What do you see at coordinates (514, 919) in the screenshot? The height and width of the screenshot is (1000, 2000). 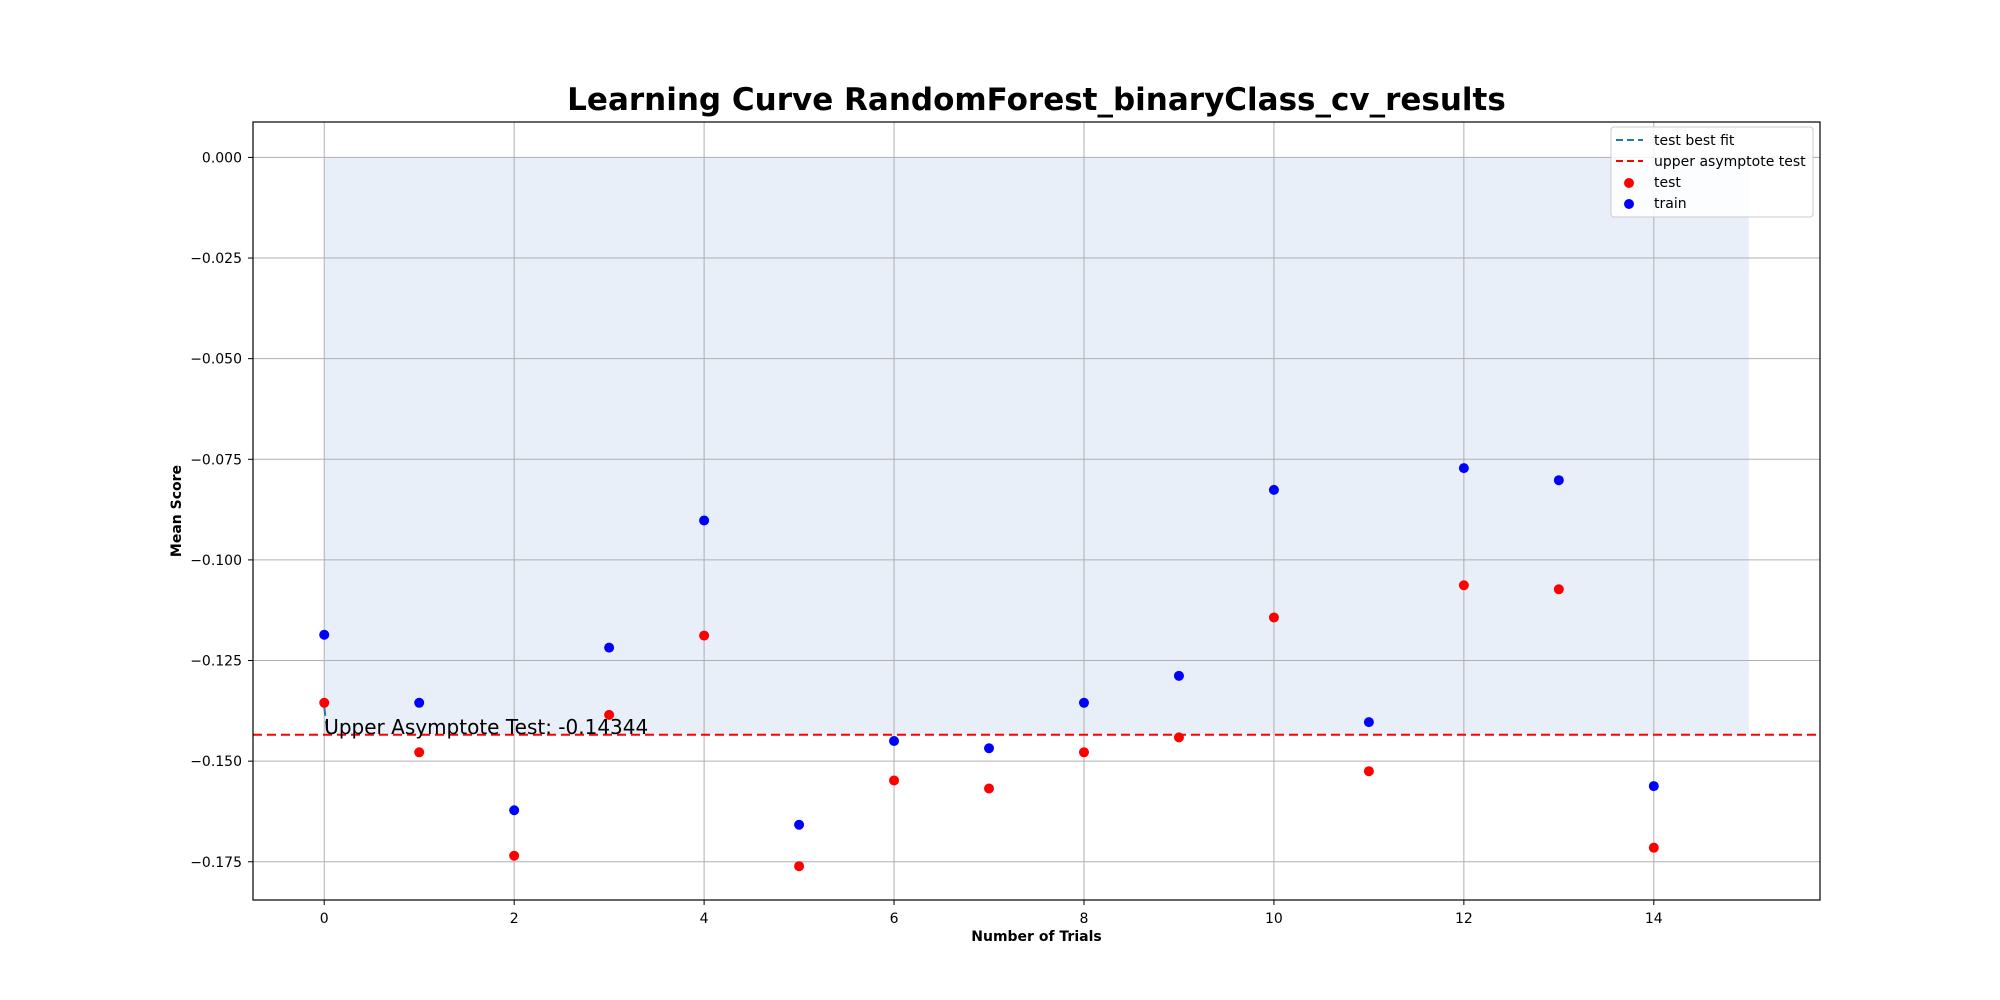 I see `x-tick-label: 2` at bounding box center [514, 919].